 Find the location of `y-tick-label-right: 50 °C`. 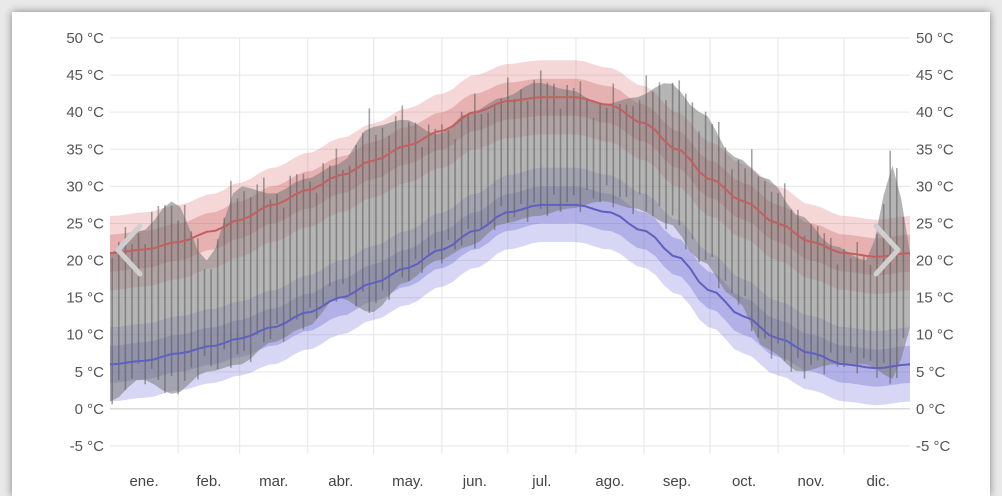

y-tick-label-right: 50 °C is located at coordinates (935, 38).